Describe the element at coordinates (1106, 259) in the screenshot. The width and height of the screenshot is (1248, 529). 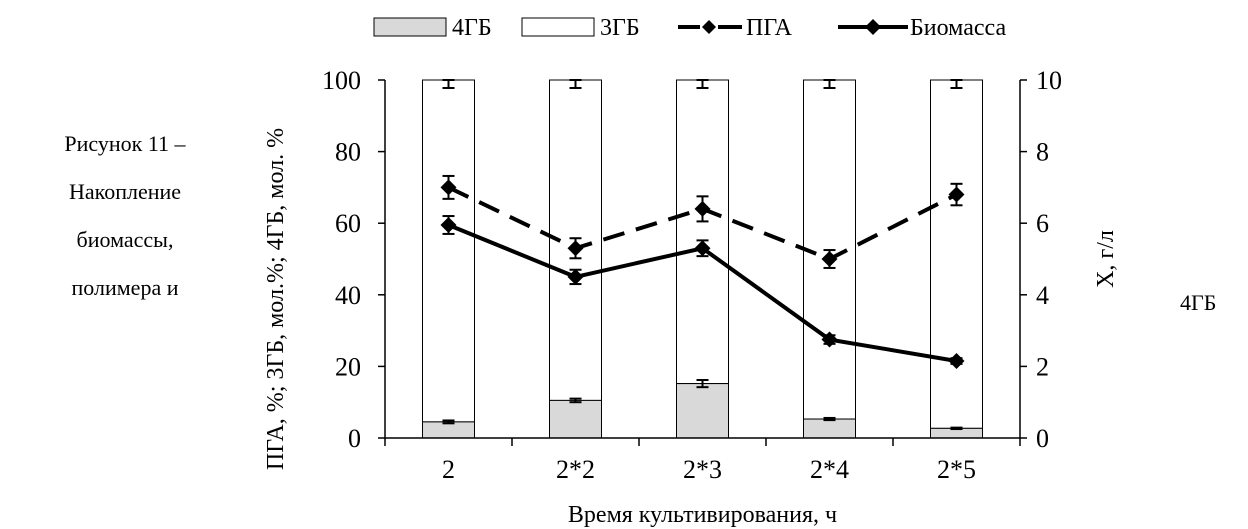
I see `y-axis-label-right: X, г/л` at that location.